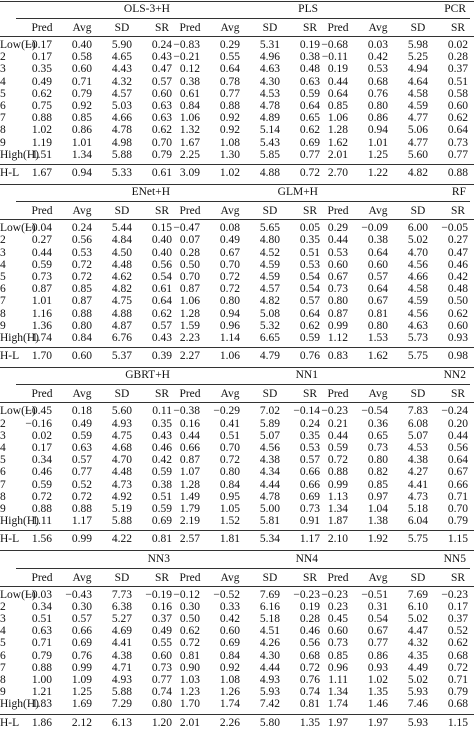  What do you see at coordinates (417, 619) in the screenshot?
I see `cell: 5.02` at bounding box center [417, 619].